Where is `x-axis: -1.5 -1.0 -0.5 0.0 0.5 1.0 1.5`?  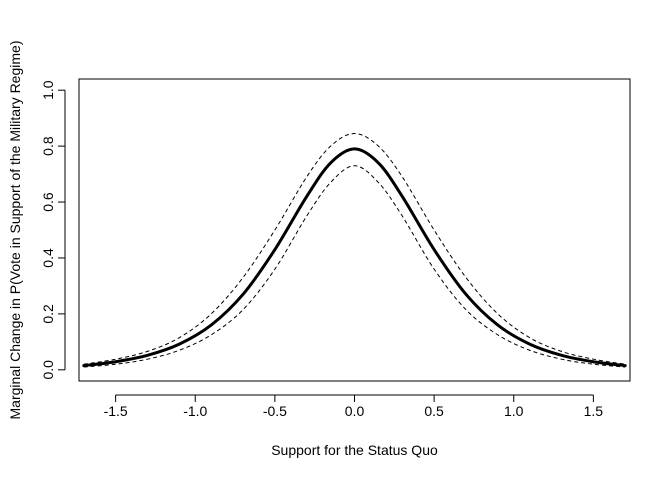 x-axis: -1.5 -1.0 -0.5 0.0 0.5 1.0 1.5 is located at coordinates (354, 406).